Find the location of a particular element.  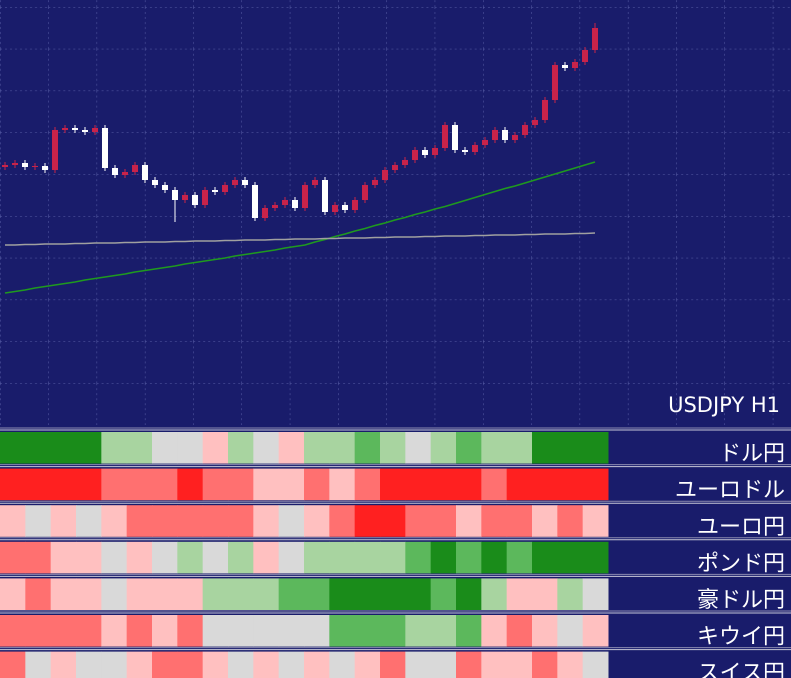

pair-label: 豪ドル円 is located at coordinates (741, 600).